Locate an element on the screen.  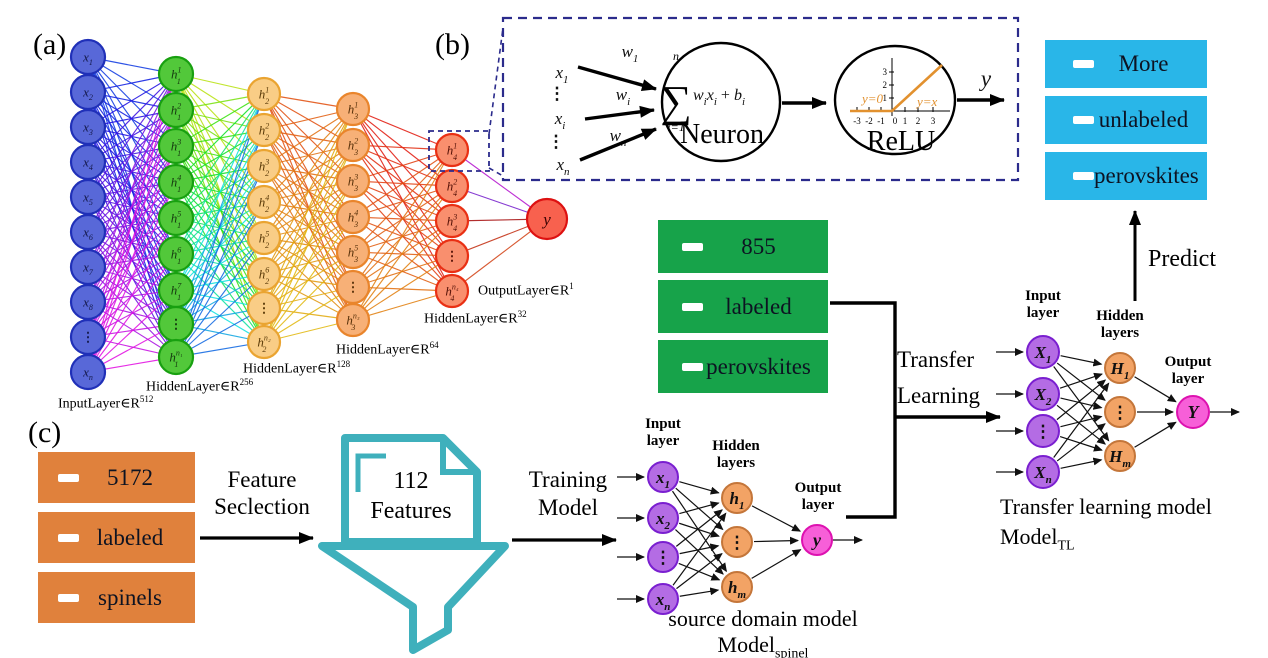
sigma-upper-limit: n is located at coordinates (676, 56).